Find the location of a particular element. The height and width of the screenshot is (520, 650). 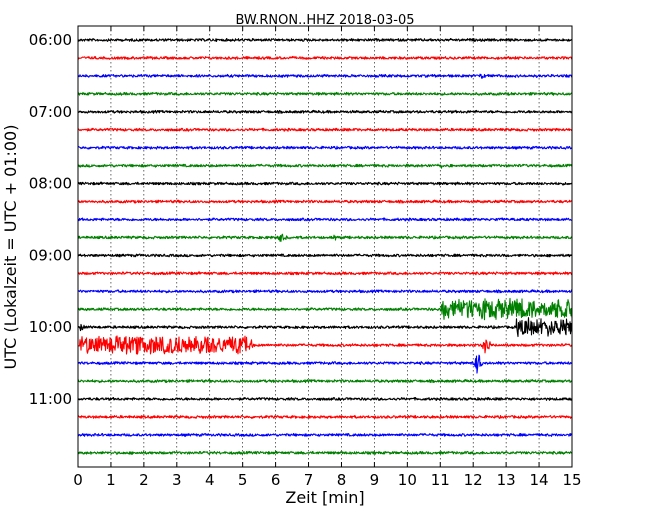

x-tick-label-5: 5 is located at coordinates (243, 480).